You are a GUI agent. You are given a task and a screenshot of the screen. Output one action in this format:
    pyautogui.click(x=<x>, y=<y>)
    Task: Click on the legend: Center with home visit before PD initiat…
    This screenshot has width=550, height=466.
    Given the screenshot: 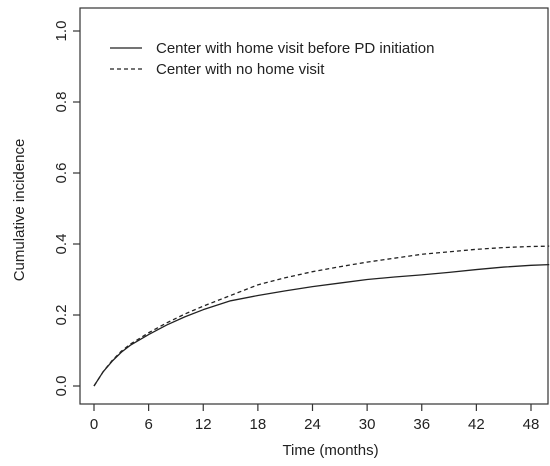 What is the action you would take?
    pyautogui.click(x=272, y=59)
    